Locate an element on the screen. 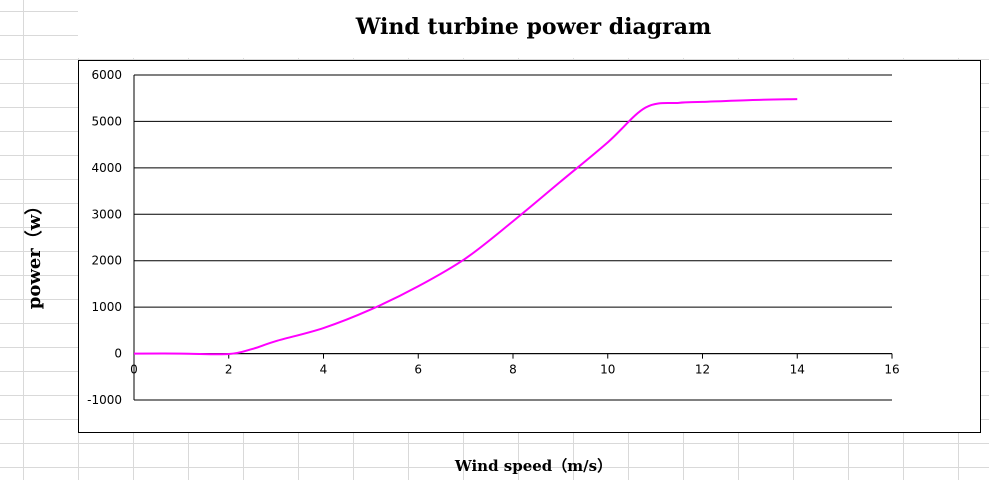 The height and width of the screenshot is (480, 989). x-tick-label-3: 6 is located at coordinates (418, 370).